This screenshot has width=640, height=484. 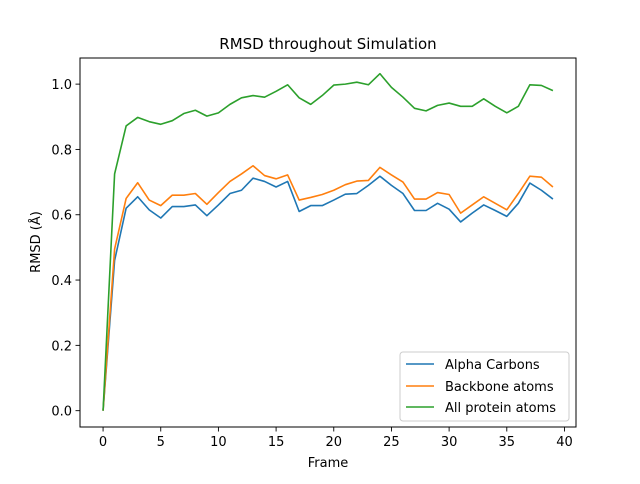 I want to click on y-tick-label: 0.2, so click(x=61, y=346).